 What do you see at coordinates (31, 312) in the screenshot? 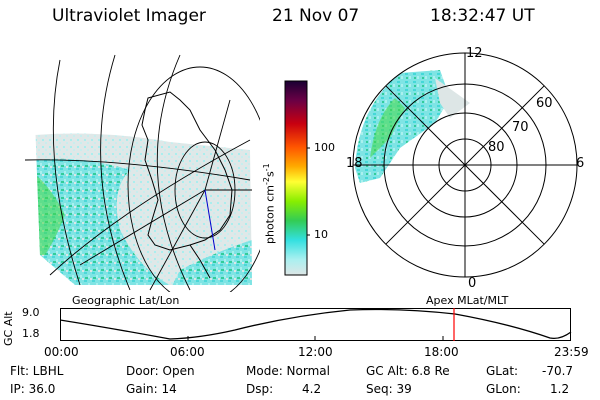
I see `altitude-ytick-max: 9.0` at bounding box center [31, 312].